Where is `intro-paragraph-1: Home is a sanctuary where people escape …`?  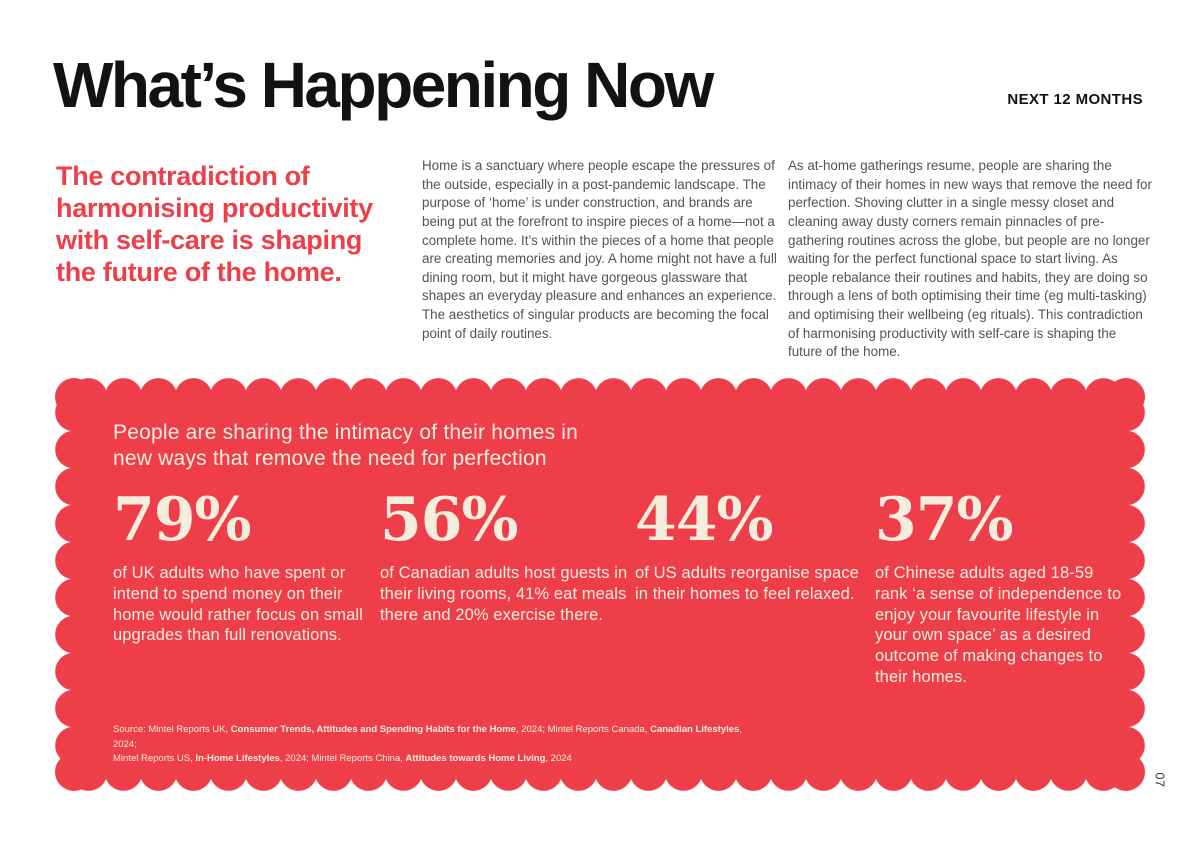 intro-paragraph-1: Home is a sanctuary where people escape … is located at coordinates (599, 249).